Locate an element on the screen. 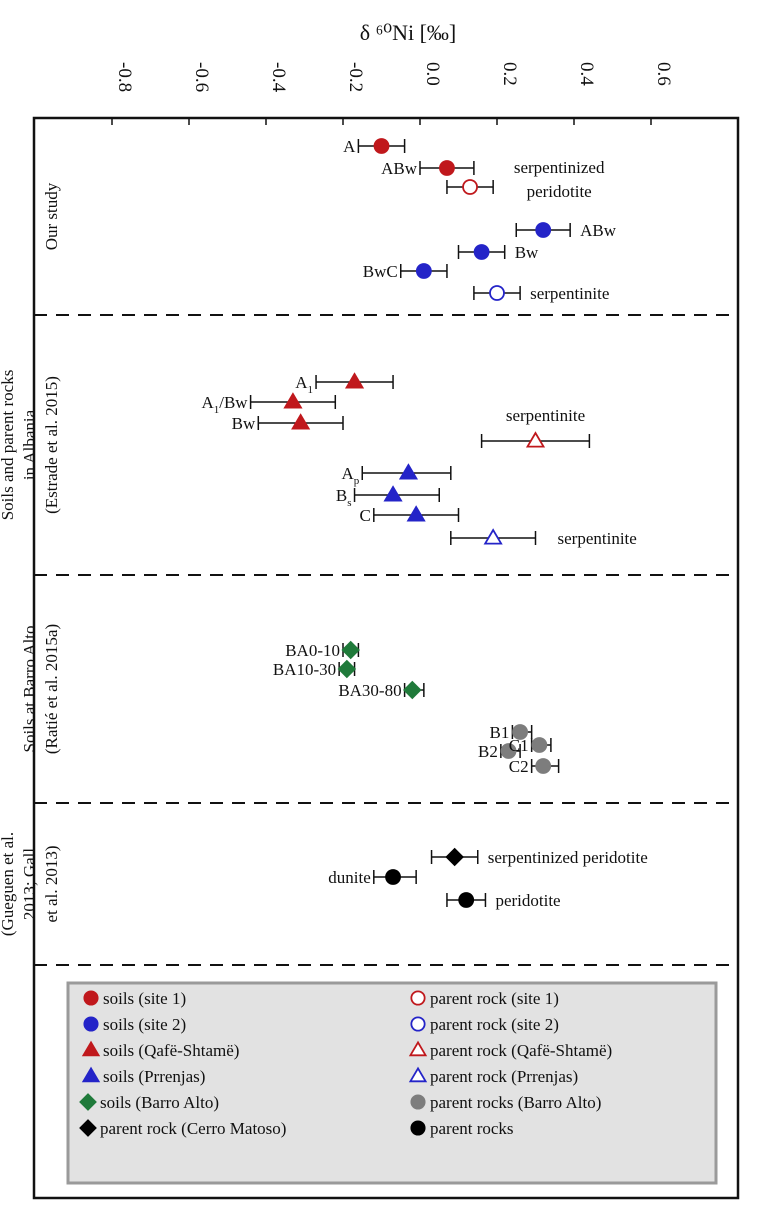  legend-entry-3: parent rock (site 2) is located at coordinates (484, 1024).